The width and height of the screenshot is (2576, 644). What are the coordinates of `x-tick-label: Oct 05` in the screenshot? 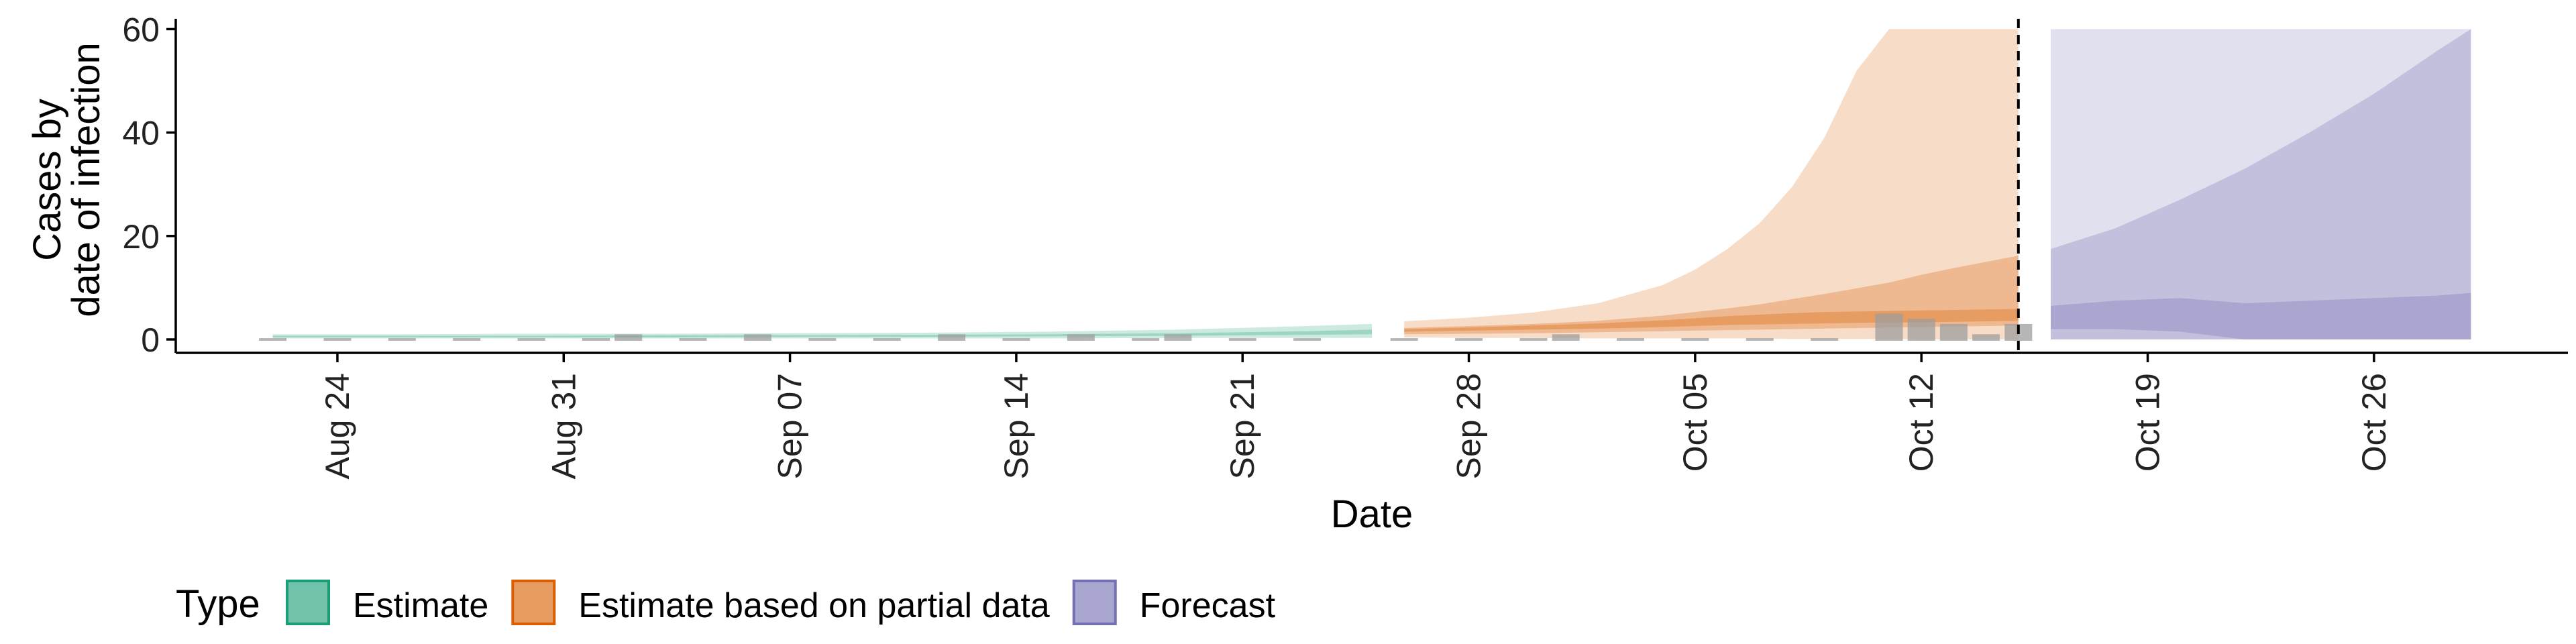 It's located at (1695, 422).